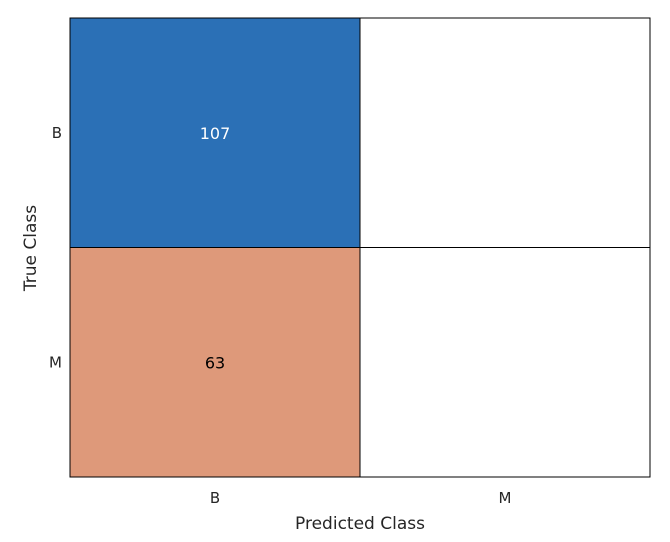 The image size is (670, 542). What do you see at coordinates (505, 498) in the screenshot?
I see `x-tick-label: M` at bounding box center [505, 498].